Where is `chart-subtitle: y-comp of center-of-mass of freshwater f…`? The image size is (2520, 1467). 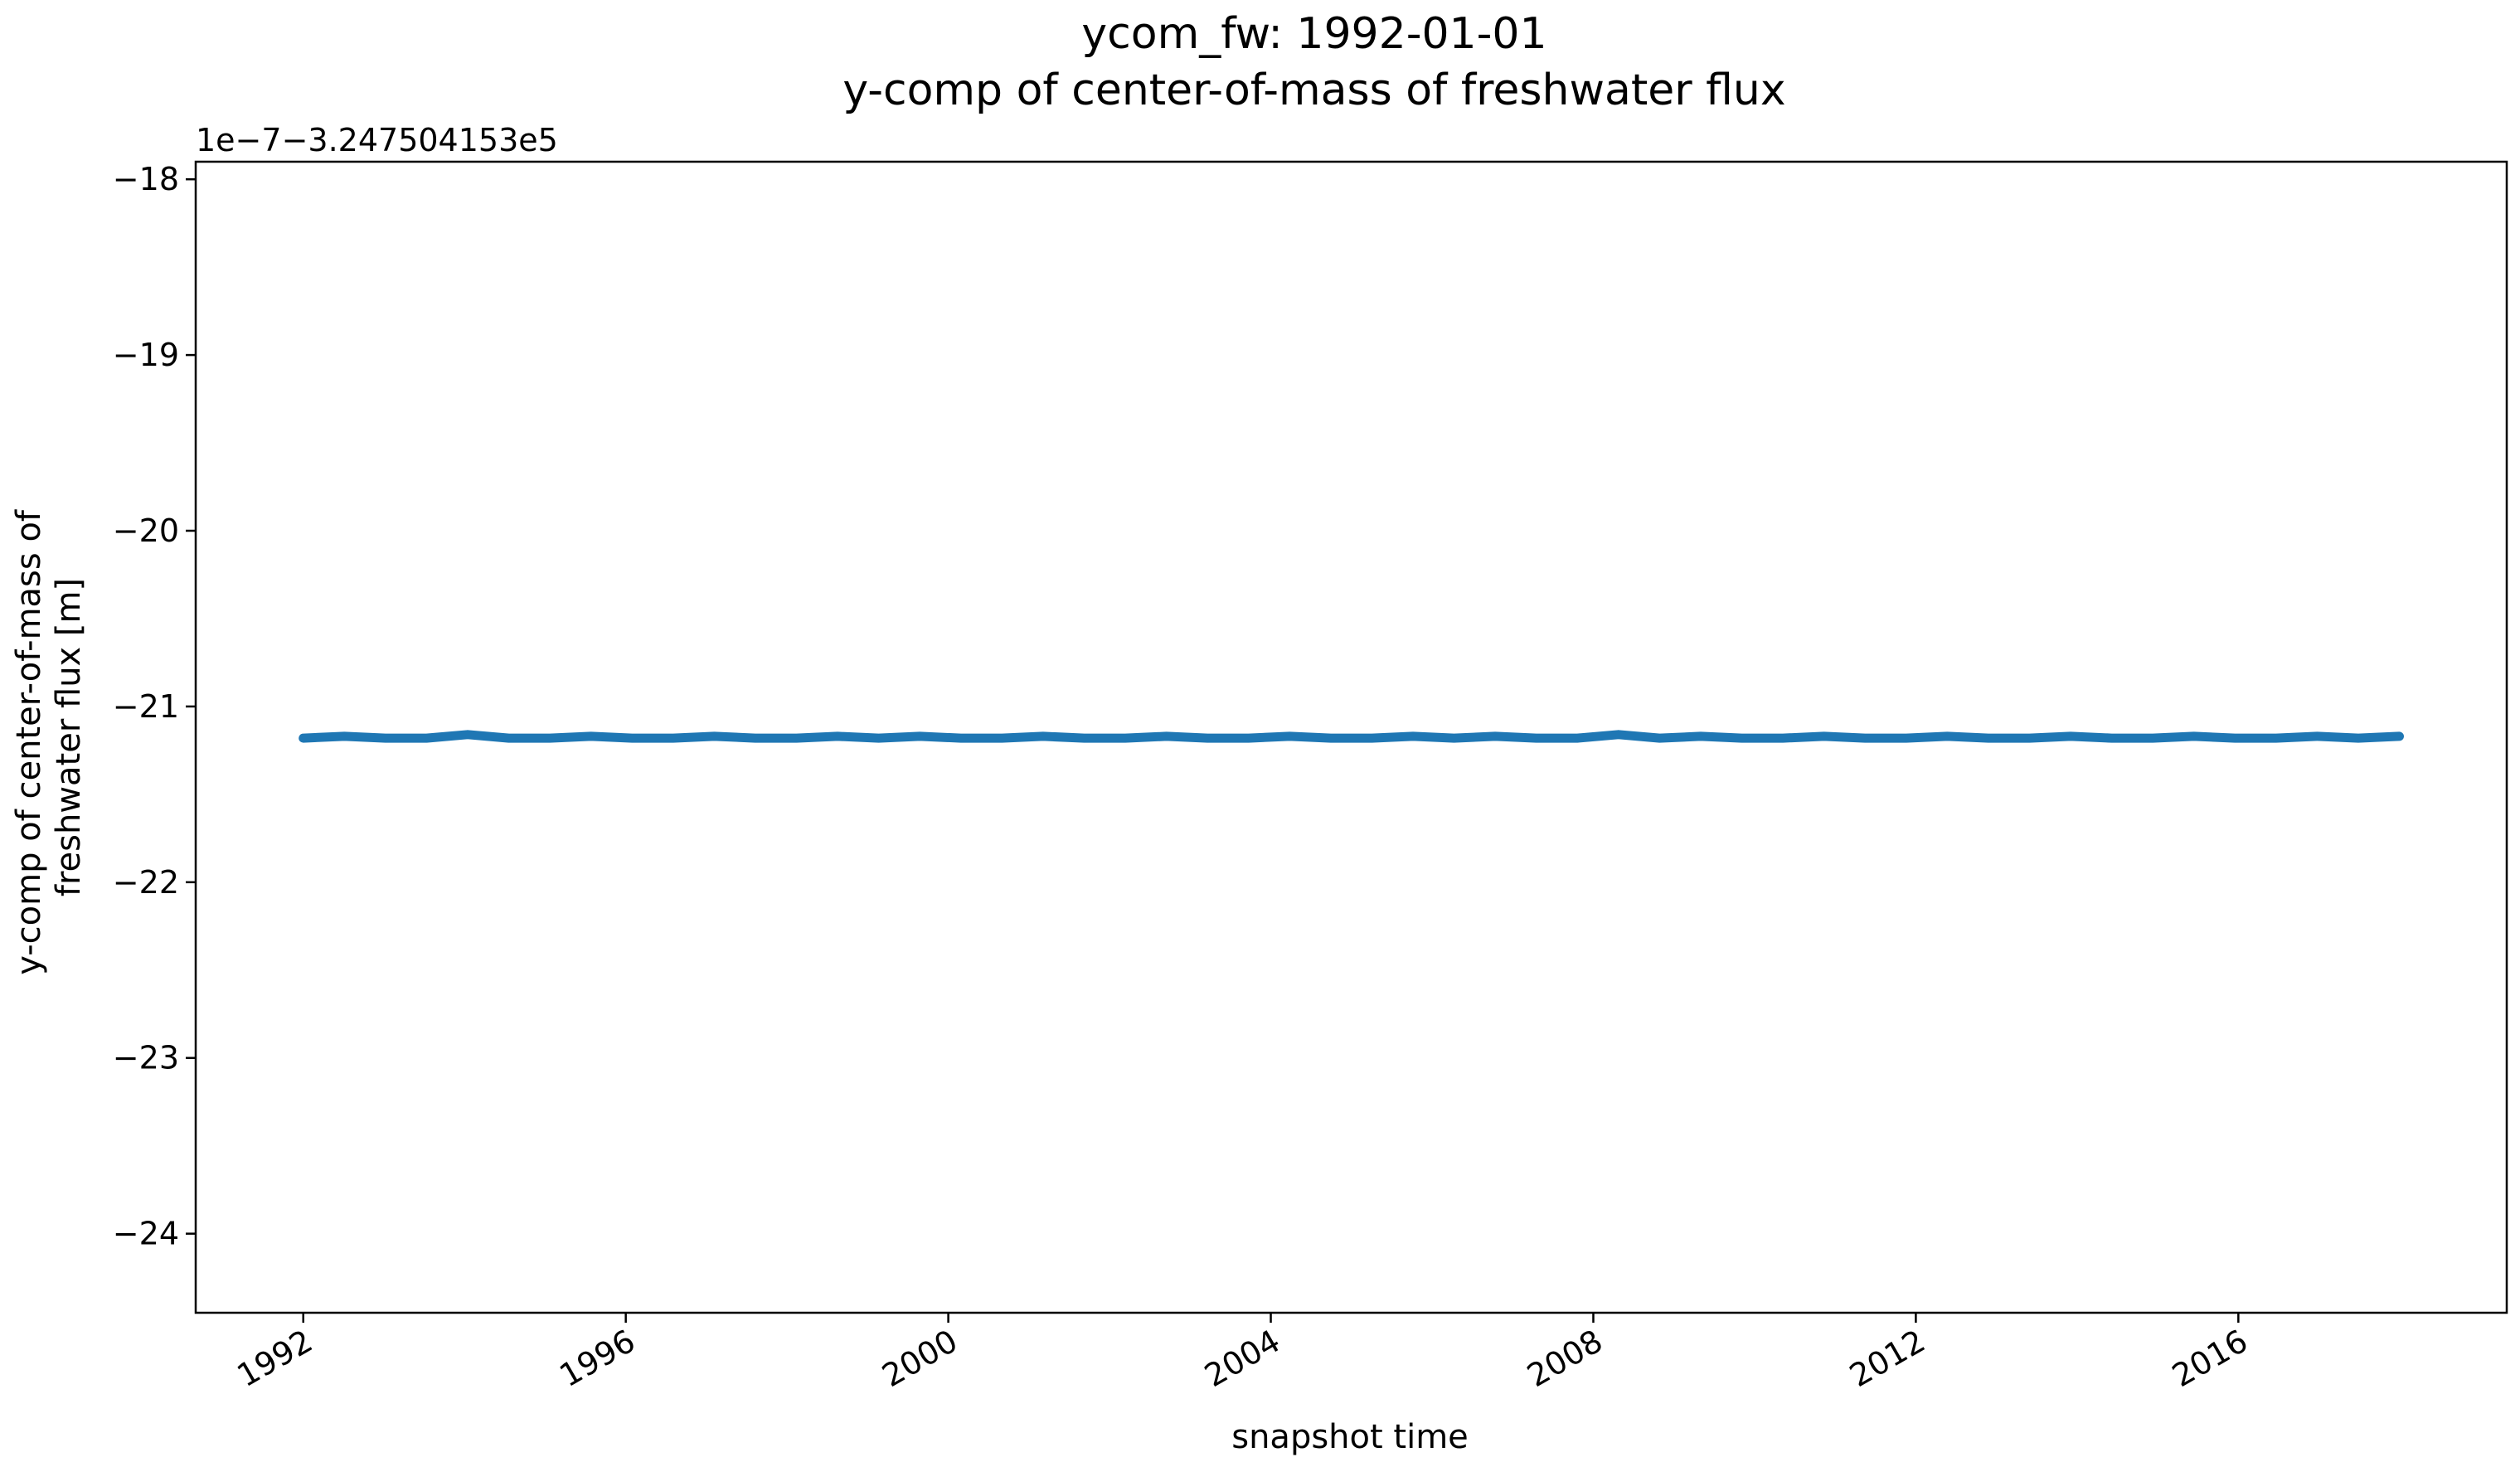
chart-subtitle: y-comp of center-of-mass of freshwater f… is located at coordinates (1313, 90).